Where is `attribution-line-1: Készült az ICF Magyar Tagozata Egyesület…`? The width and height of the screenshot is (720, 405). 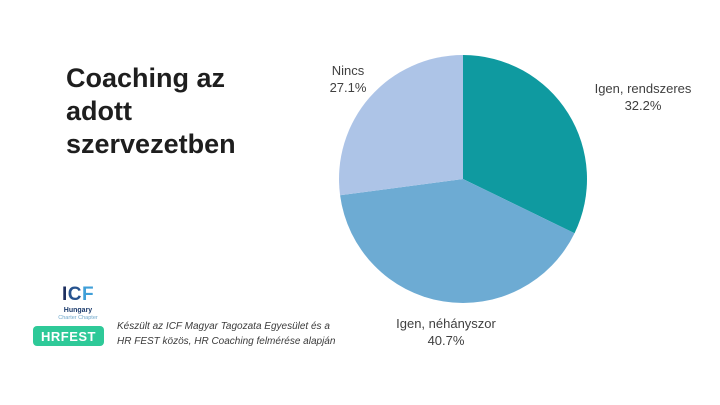 attribution-line-1: Készült az ICF Magyar Tagozata Egyesület… is located at coordinates (223, 326).